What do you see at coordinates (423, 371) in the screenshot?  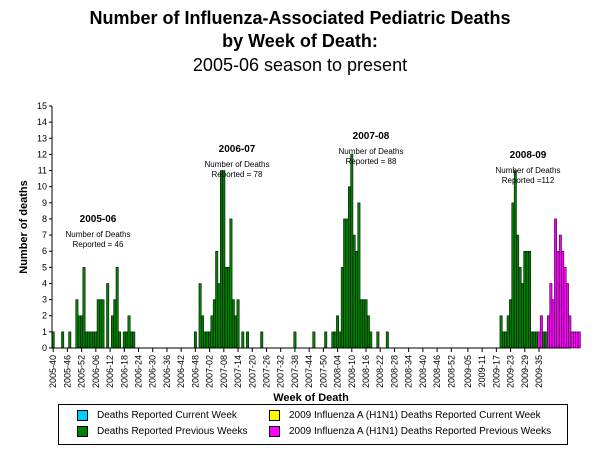 I see `x-tick-label: 2008-40` at bounding box center [423, 371].